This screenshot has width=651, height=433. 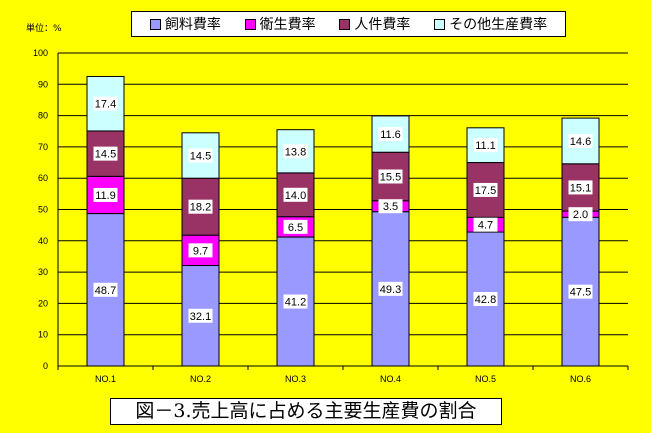 I want to click on data-label: 41.2, so click(x=295, y=303).